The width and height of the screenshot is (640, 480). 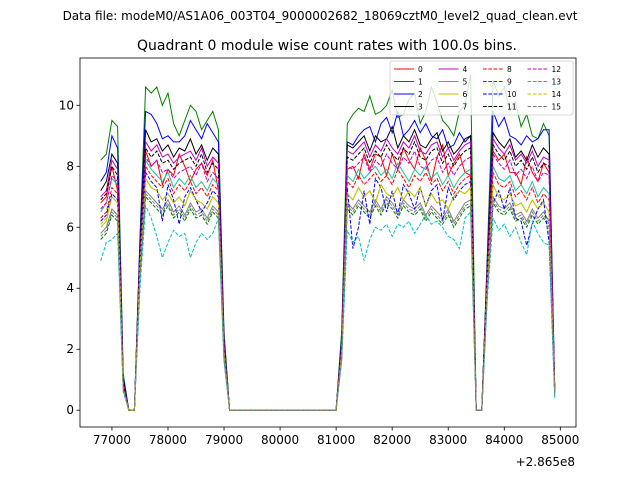 I want to click on y-tick-label: 0, so click(x=70, y=410).